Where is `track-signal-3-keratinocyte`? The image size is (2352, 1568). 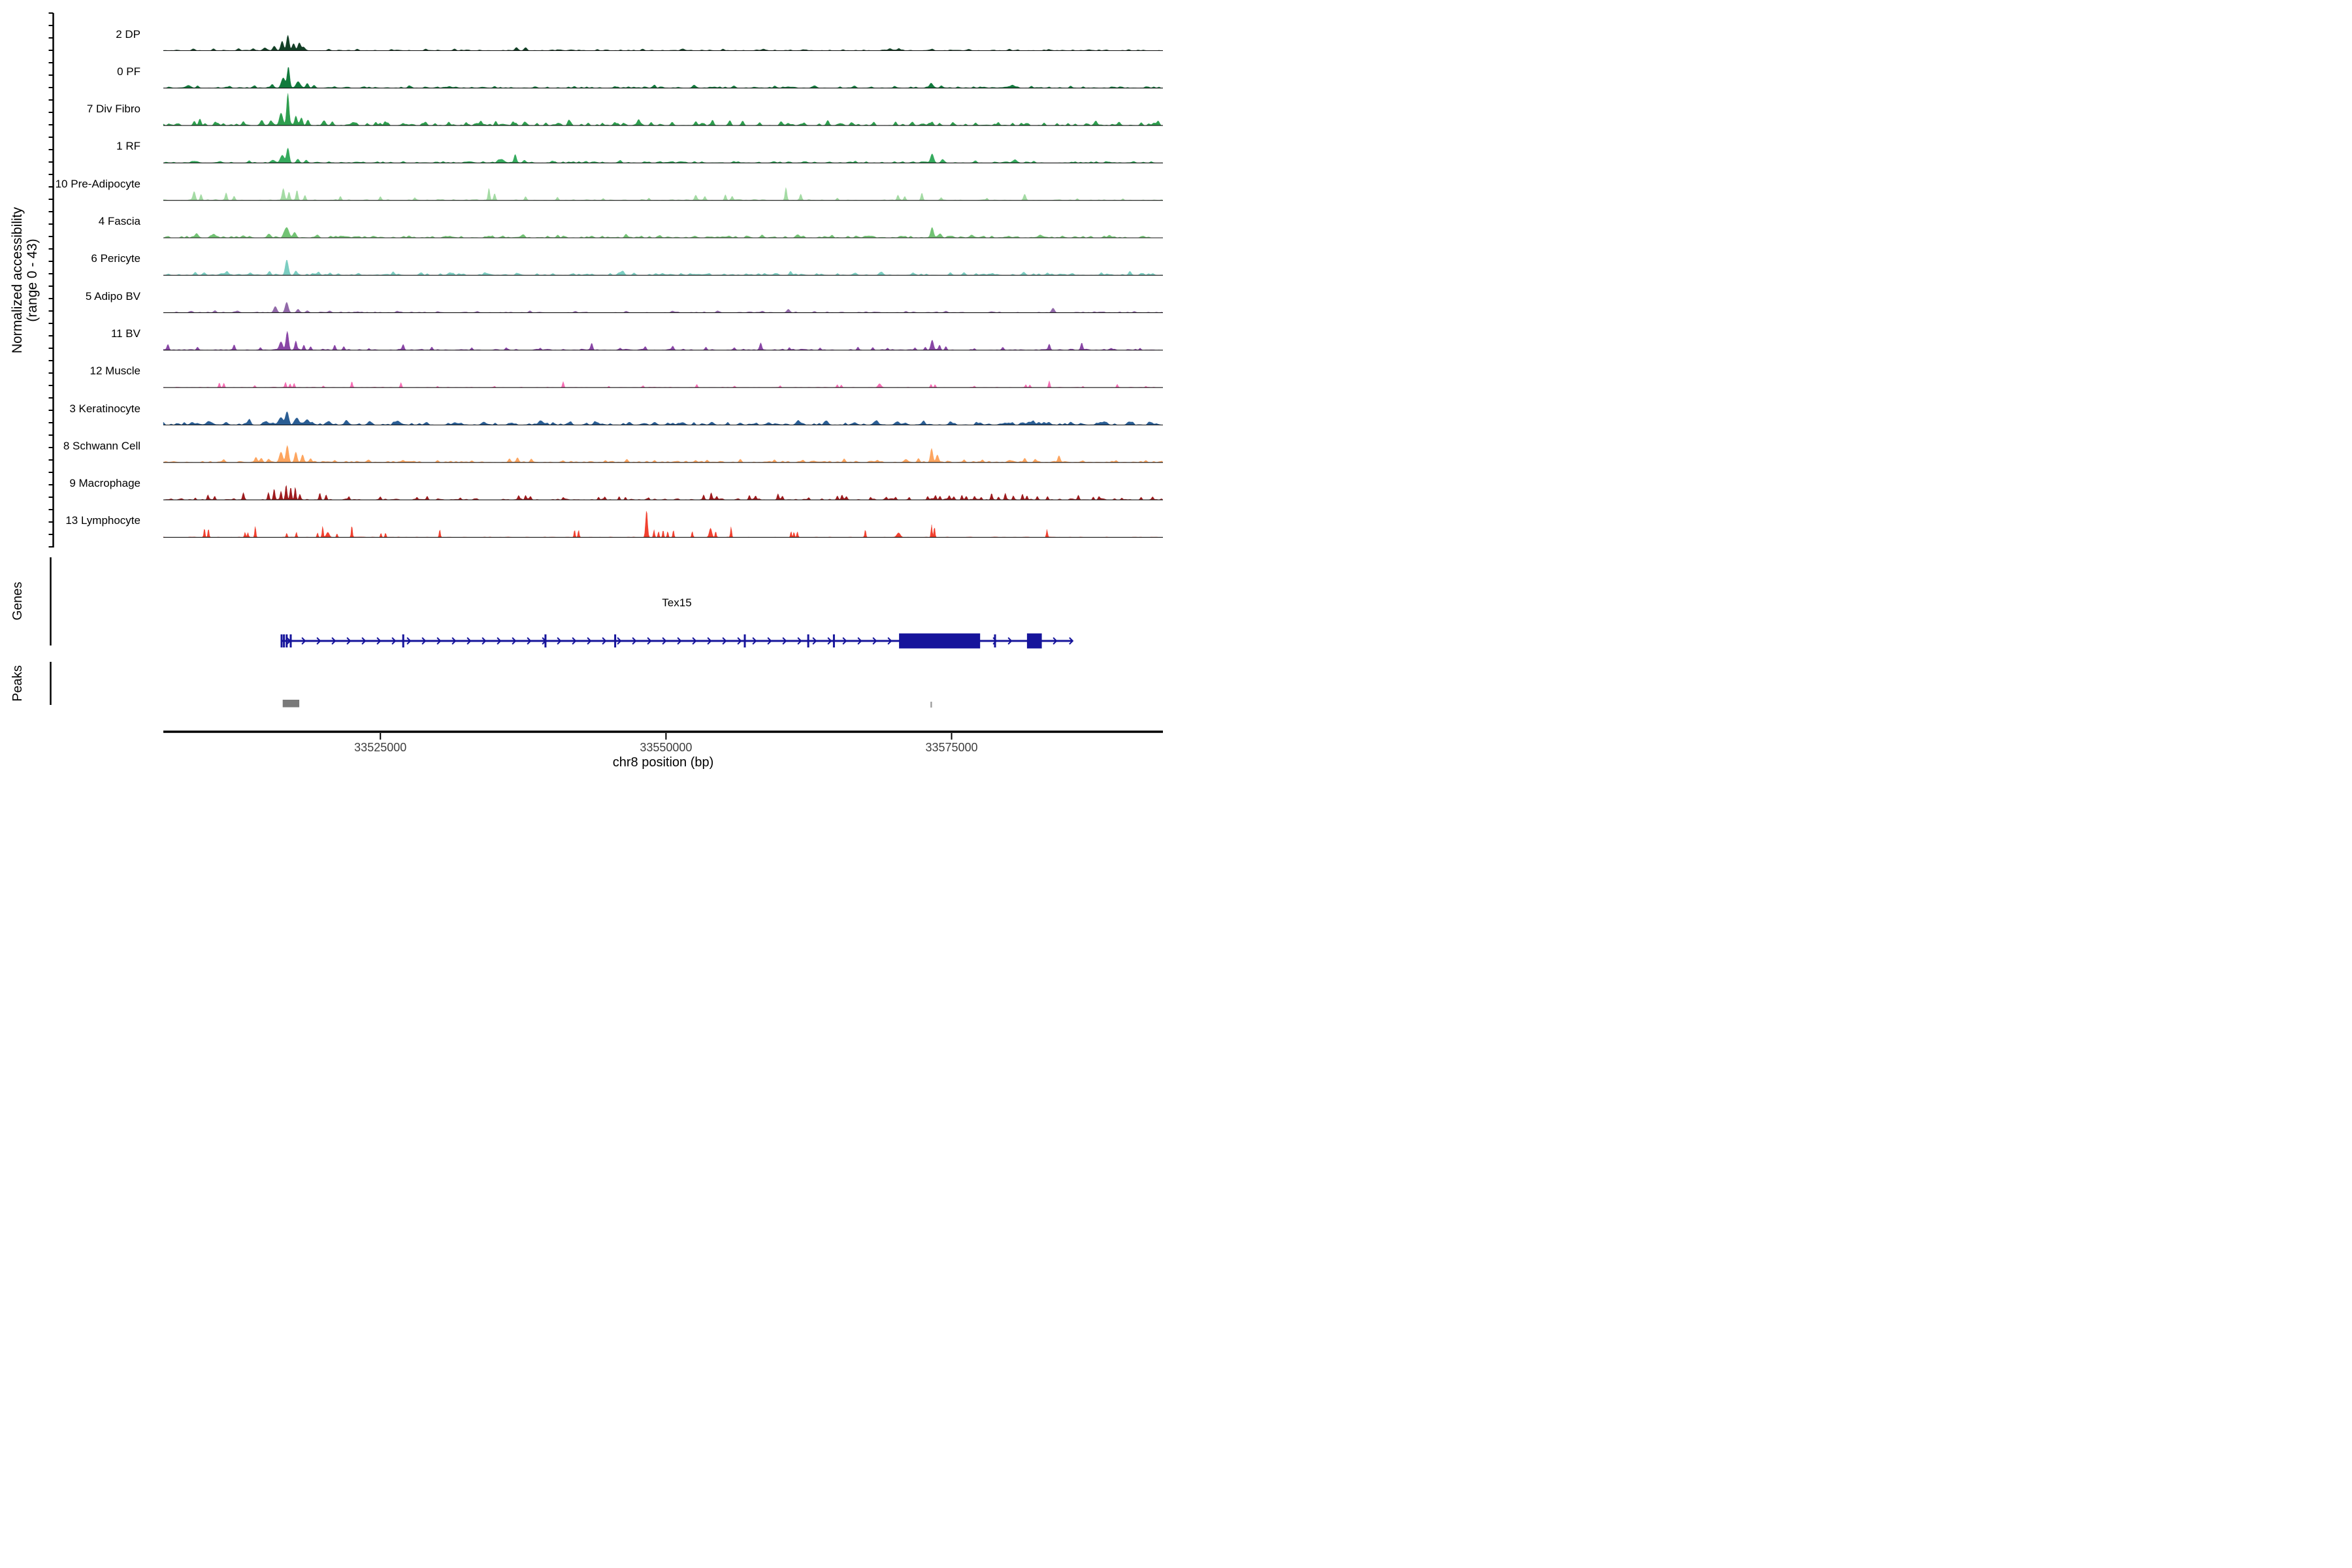 track-signal-3-keratinocyte is located at coordinates (663, 418).